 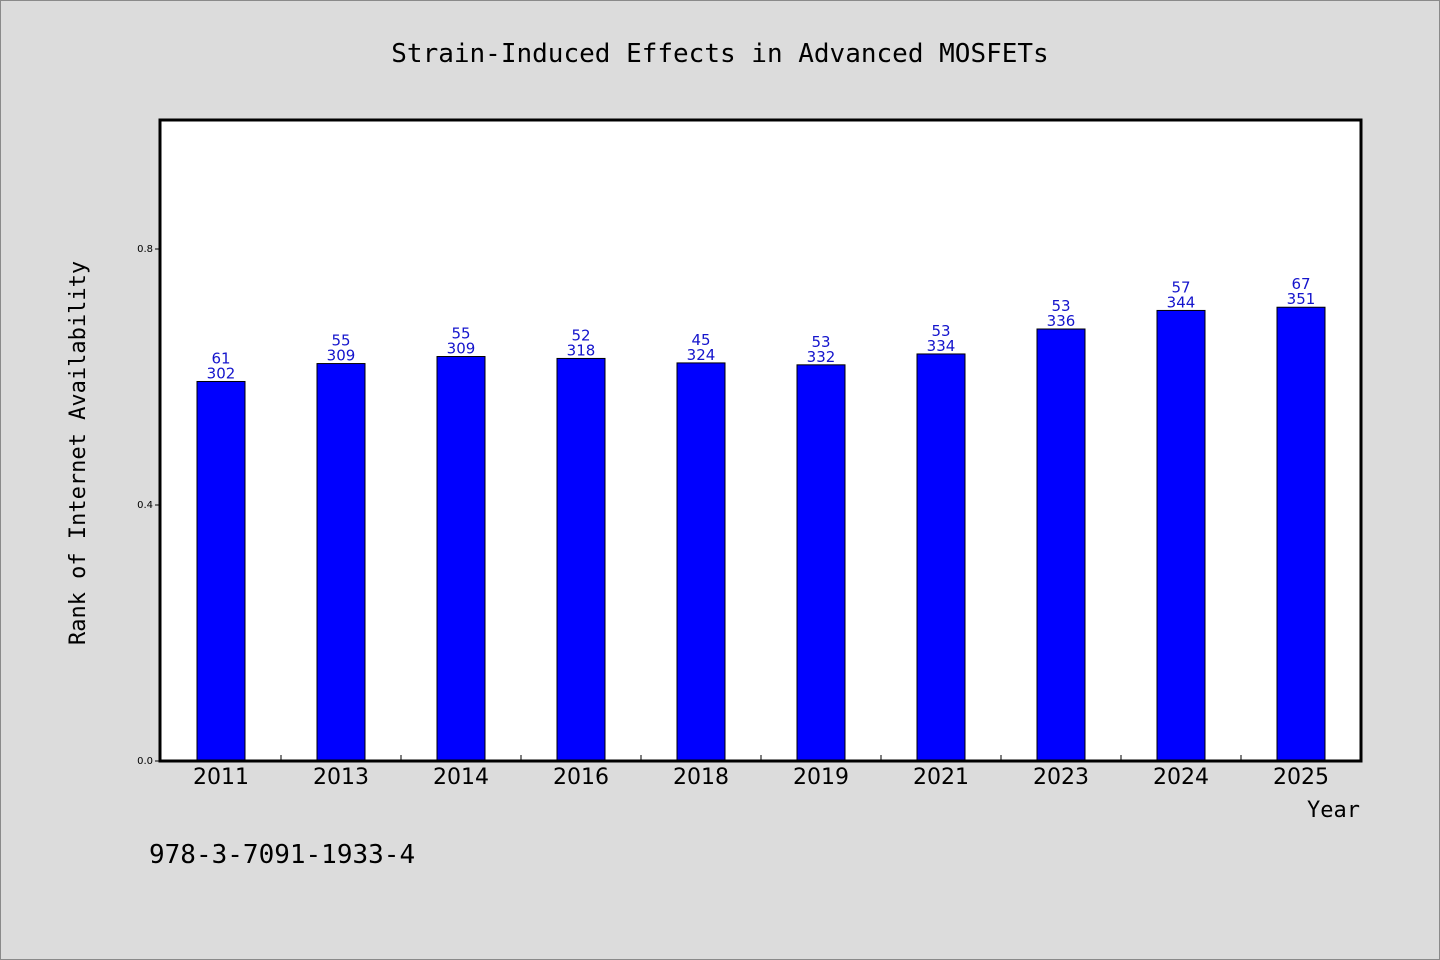 I want to click on bar-label-bottom: 334, so click(x=941, y=346).